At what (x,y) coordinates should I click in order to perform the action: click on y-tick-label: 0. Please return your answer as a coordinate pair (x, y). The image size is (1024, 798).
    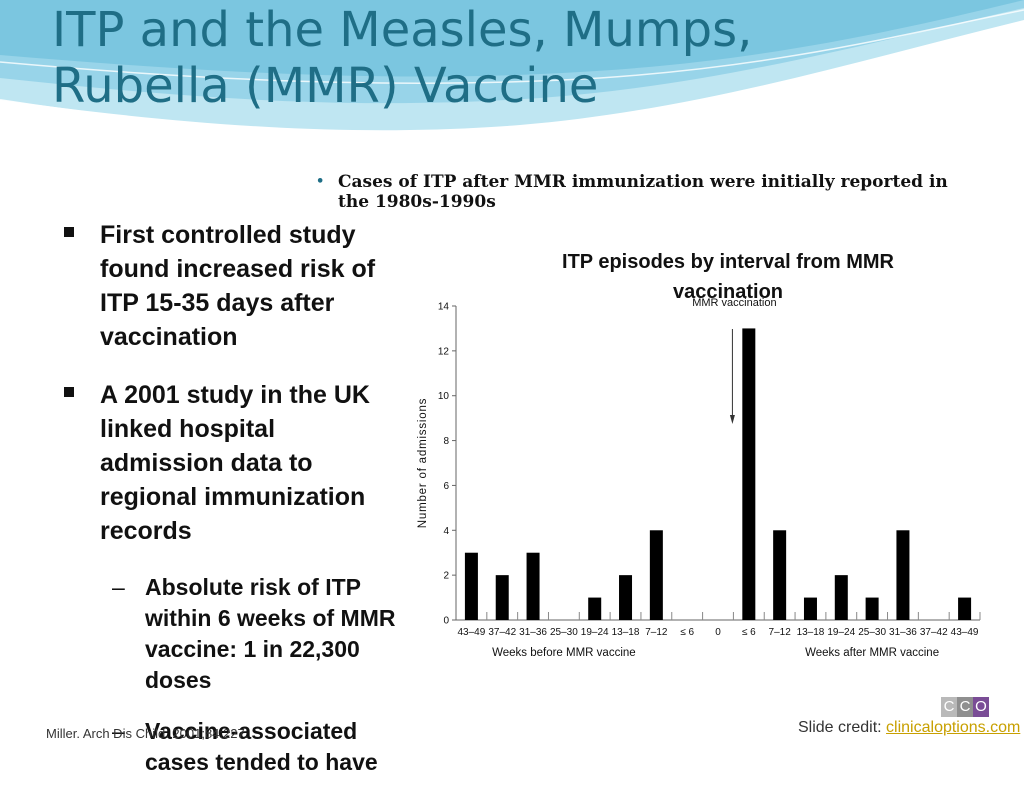
    Looking at the image, I should click on (446, 621).